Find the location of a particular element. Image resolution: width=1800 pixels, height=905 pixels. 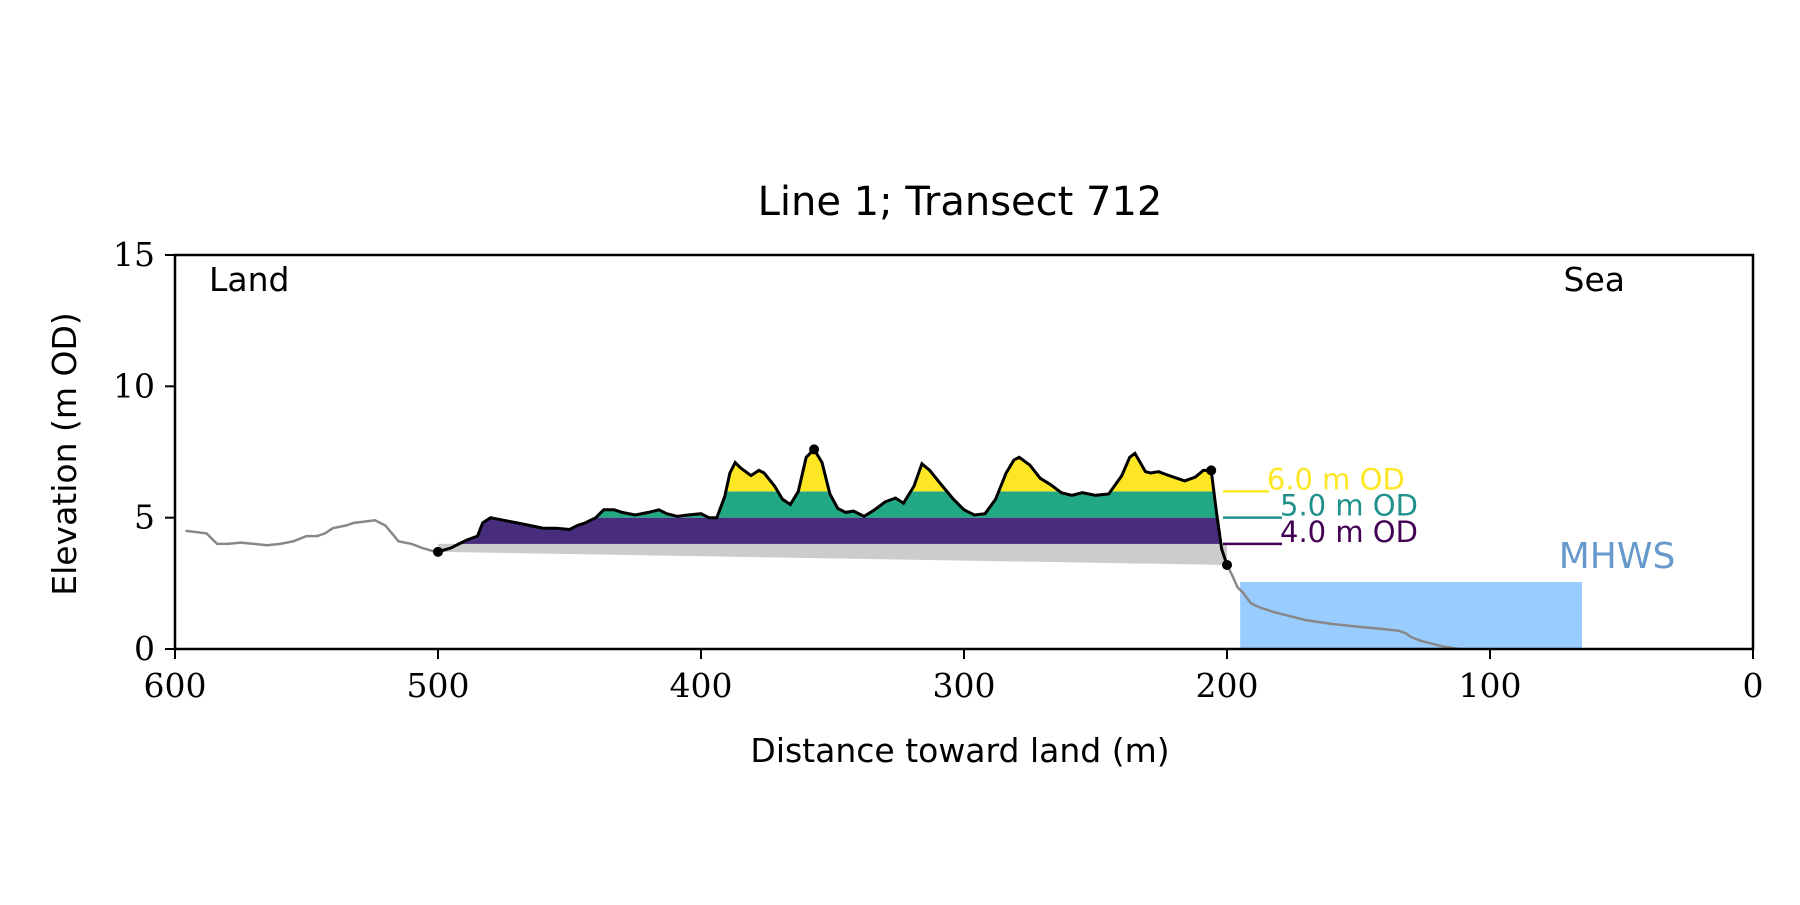

y-axis-label: Elevation (m OD) is located at coordinates (64, 454).